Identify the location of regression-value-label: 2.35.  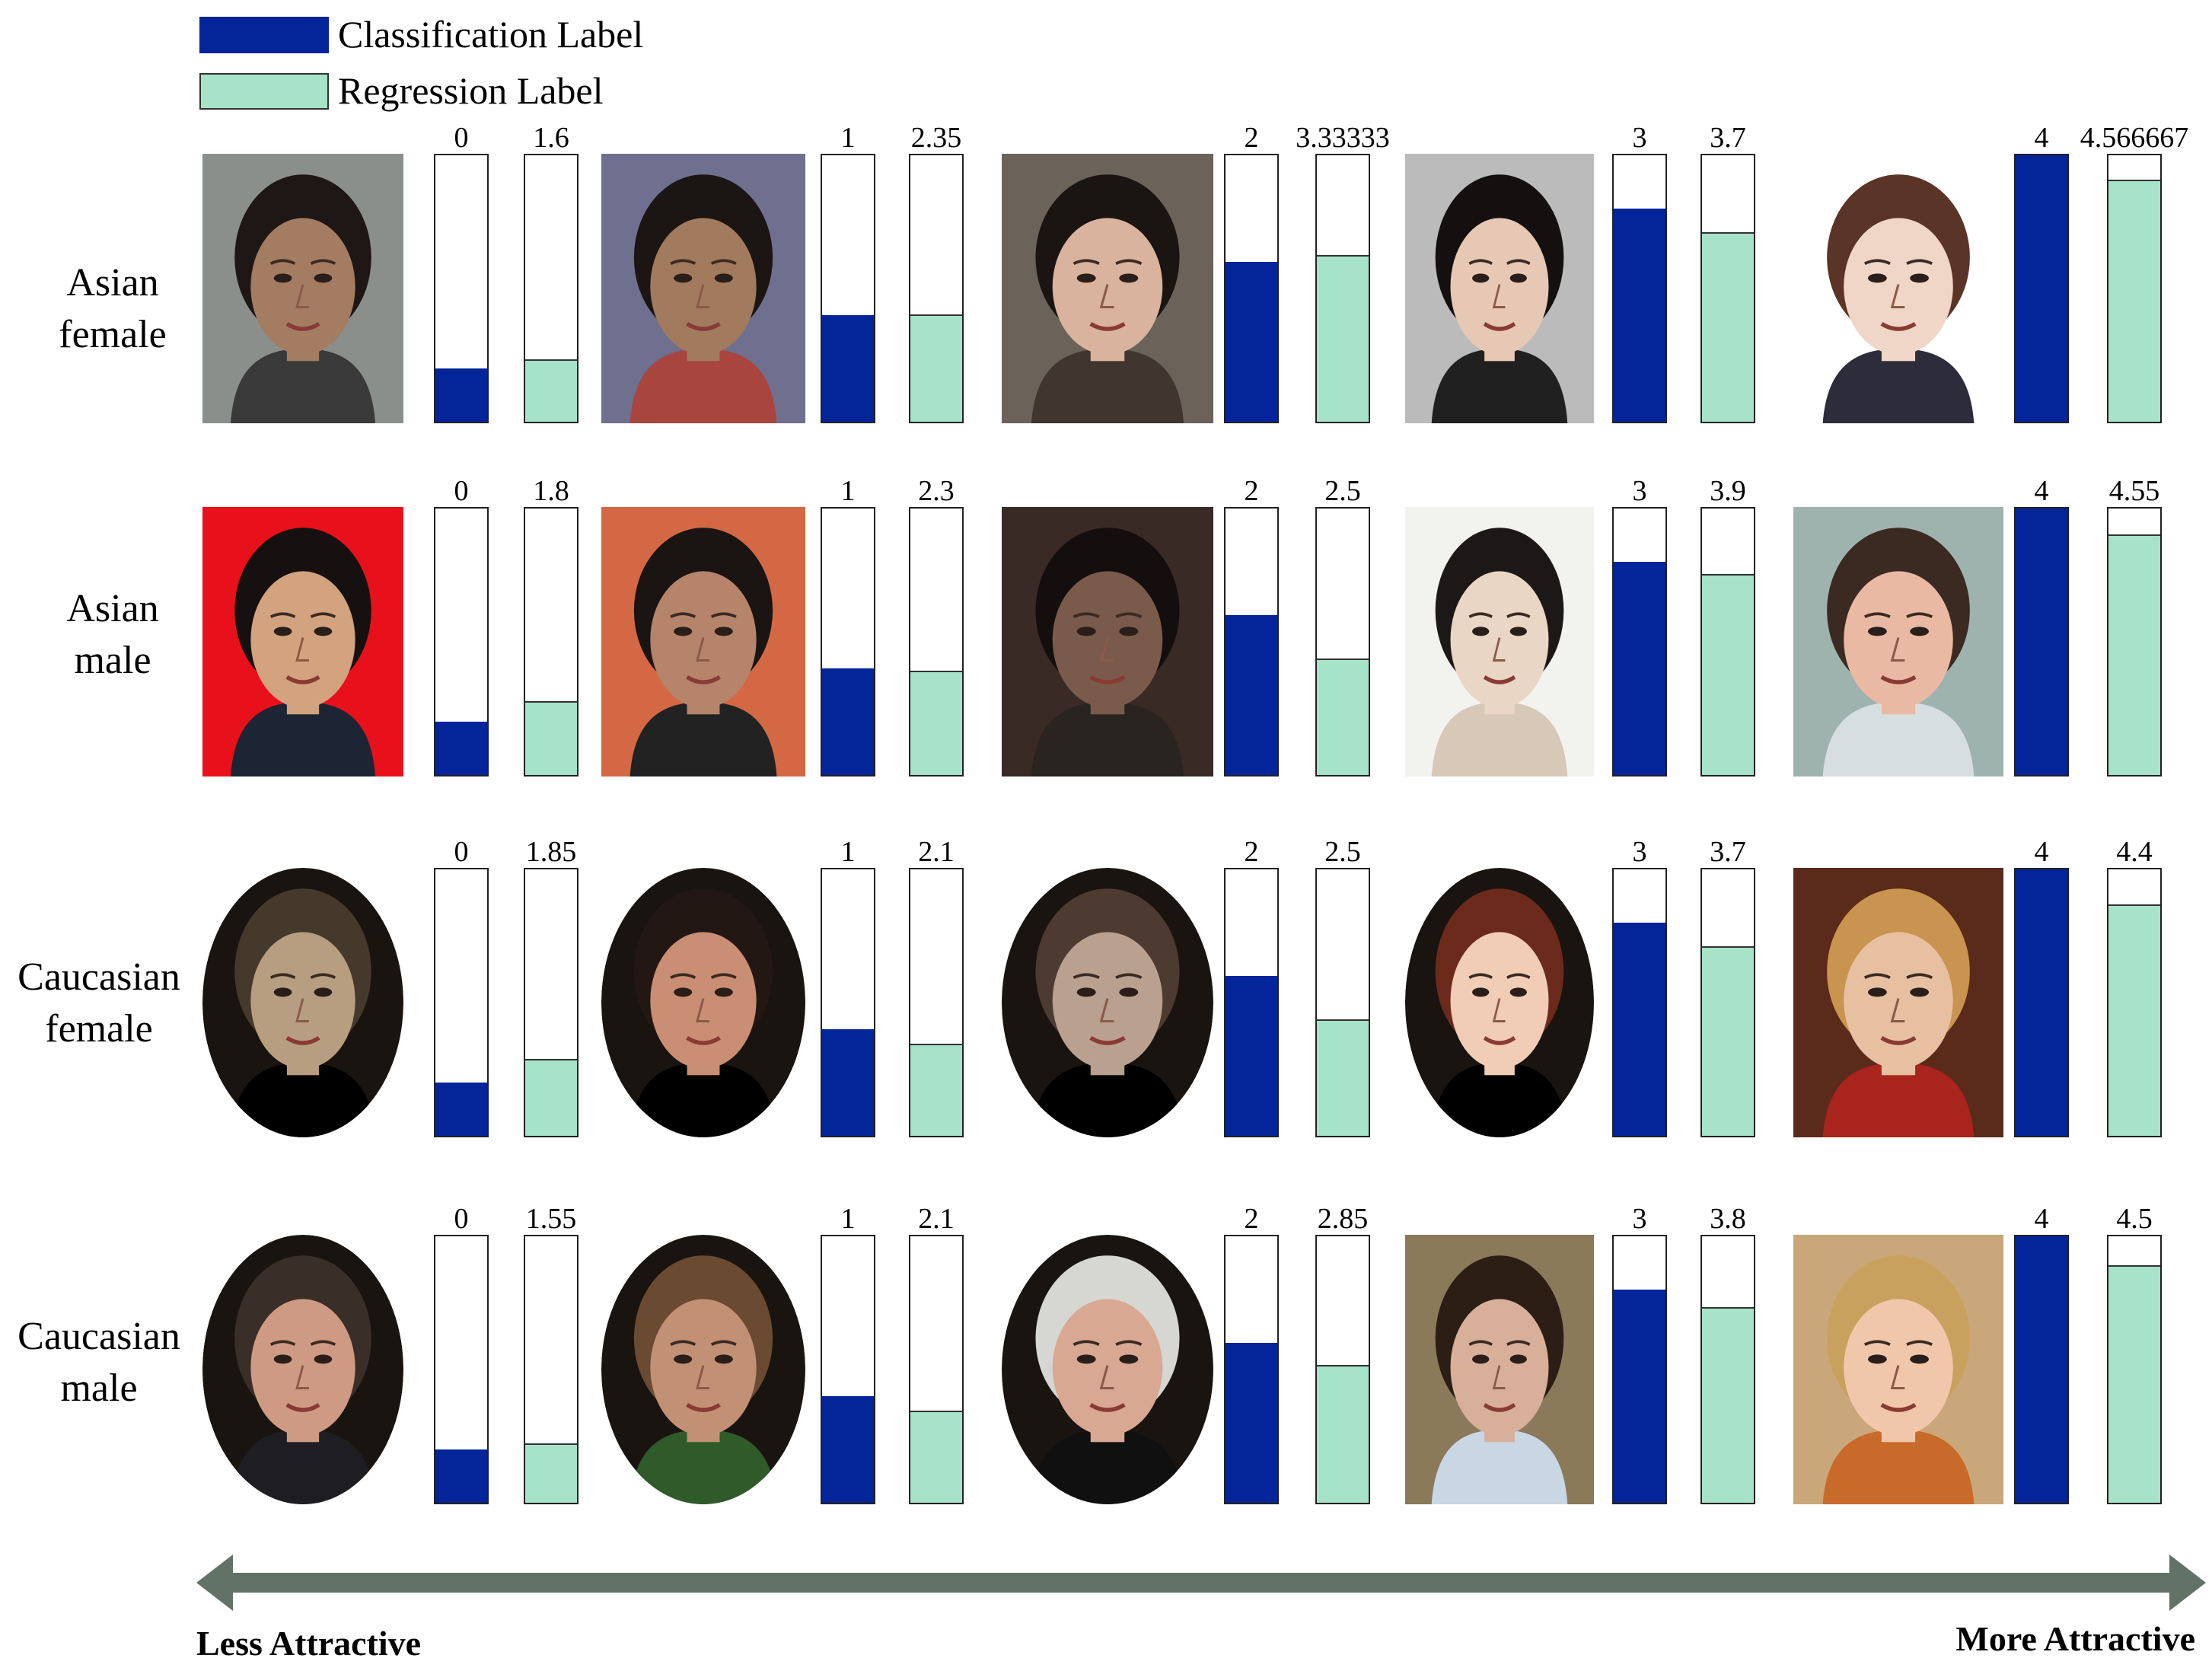
(936, 138).